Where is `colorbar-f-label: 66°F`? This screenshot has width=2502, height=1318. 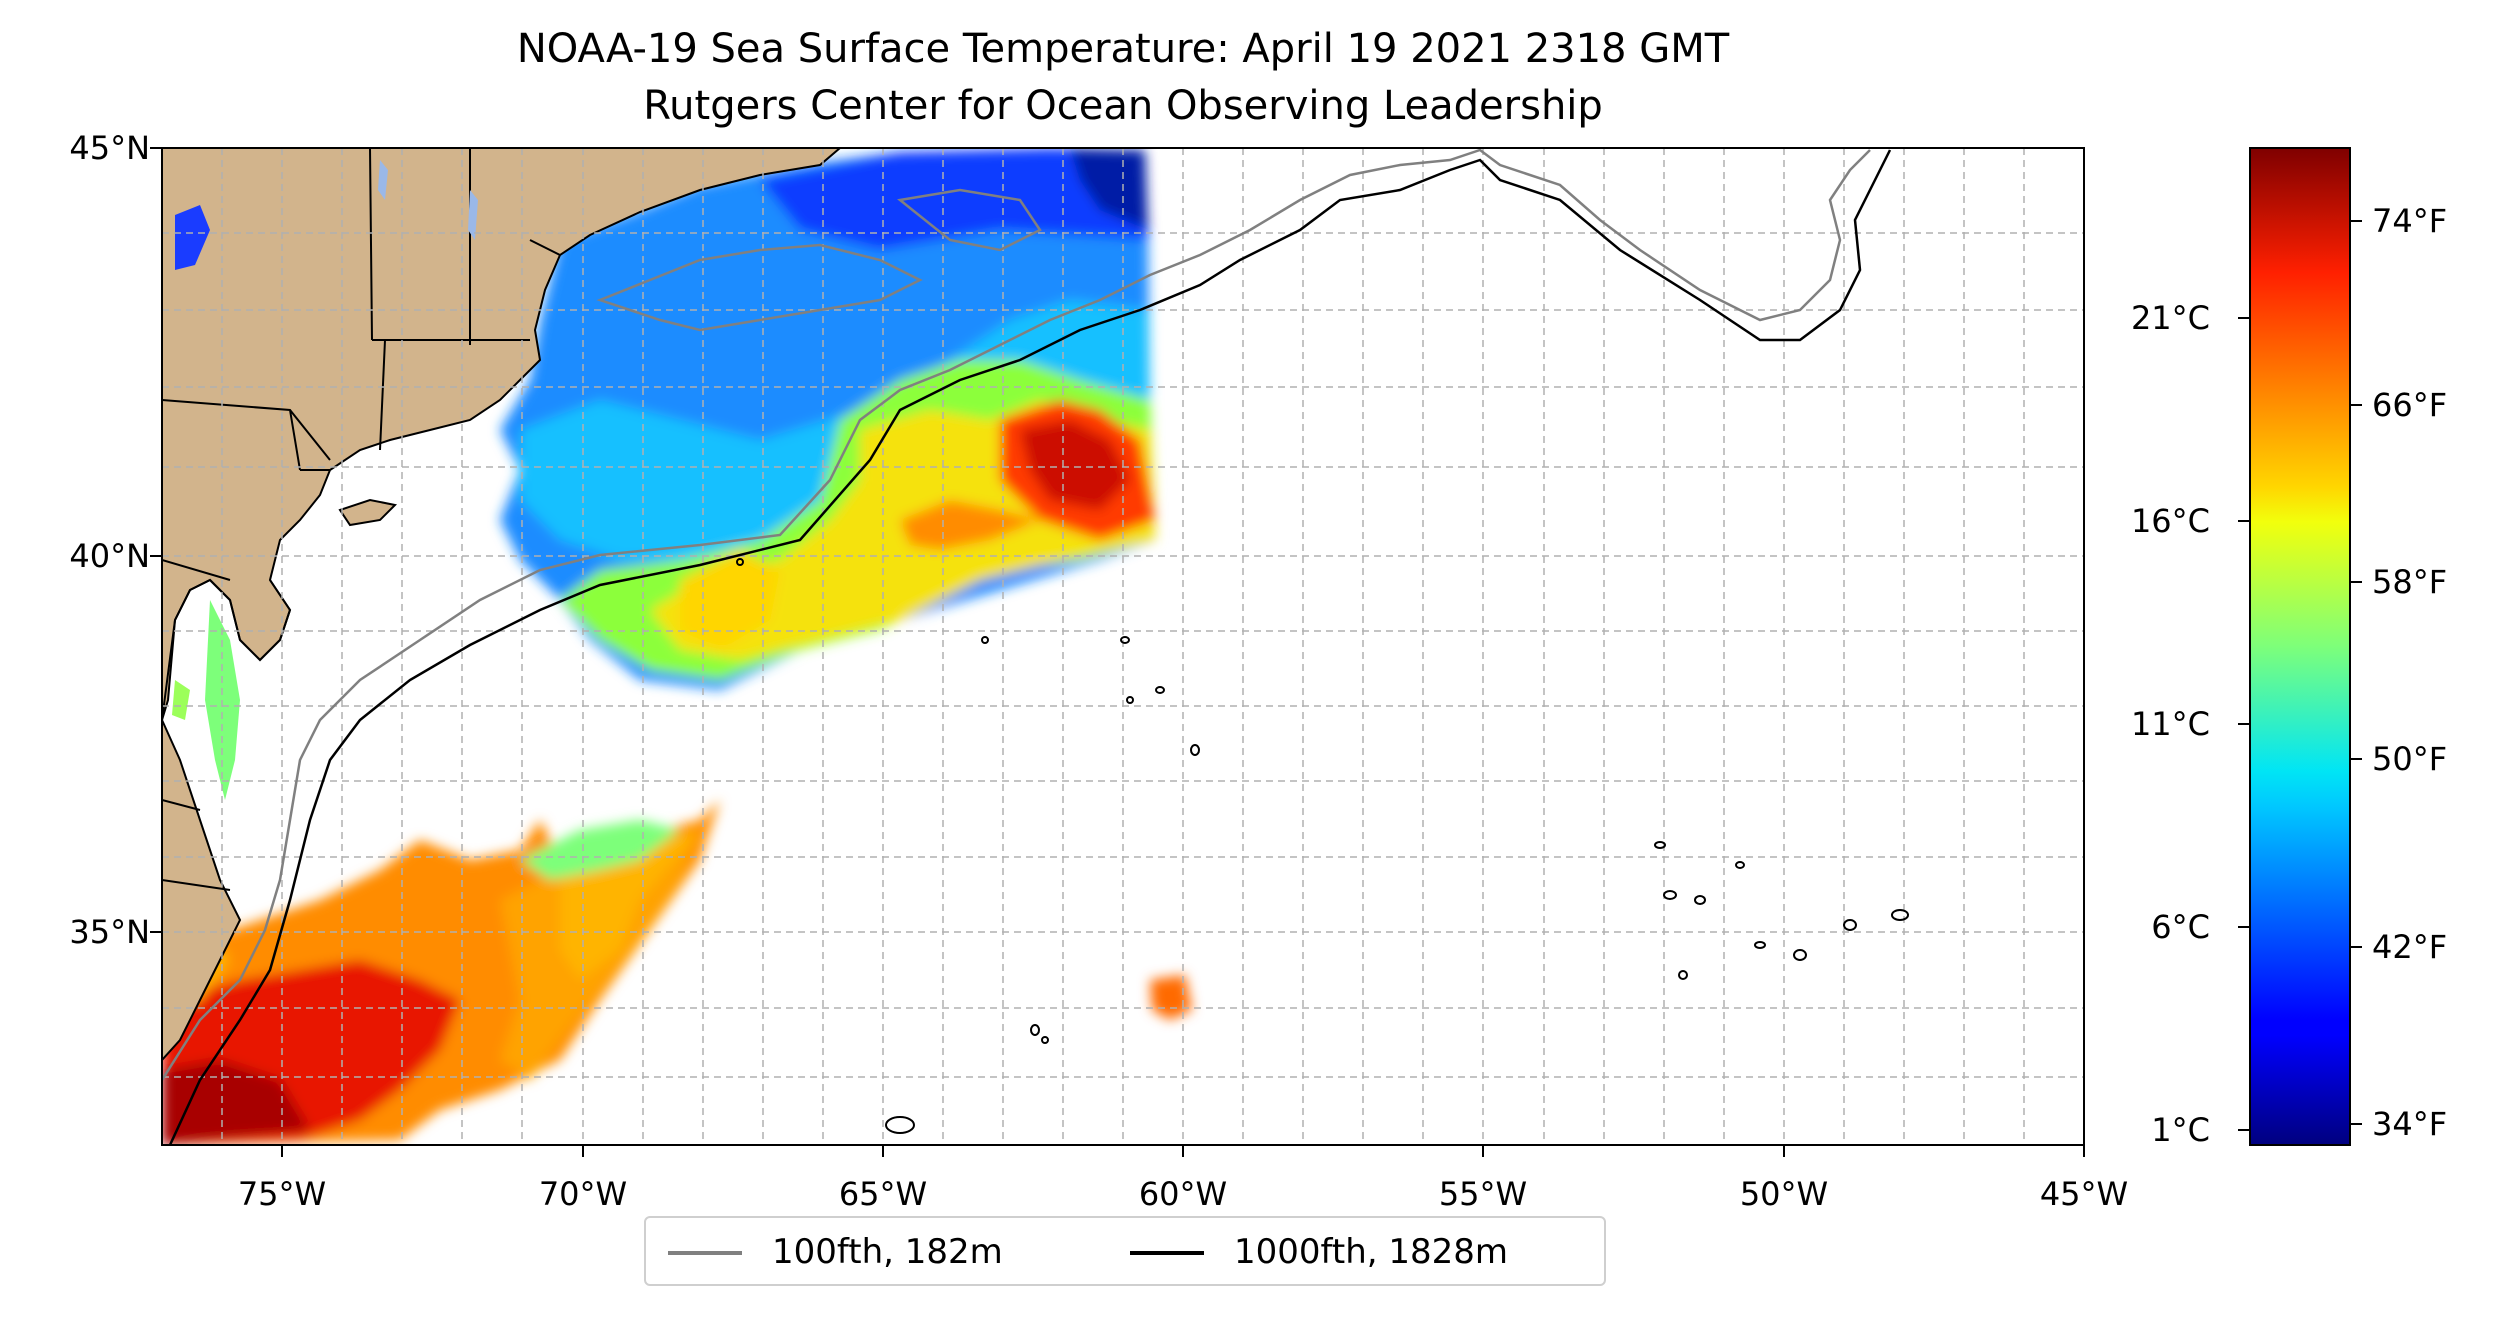
colorbar-f-label: 66°F is located at coordinates (2410, 405).